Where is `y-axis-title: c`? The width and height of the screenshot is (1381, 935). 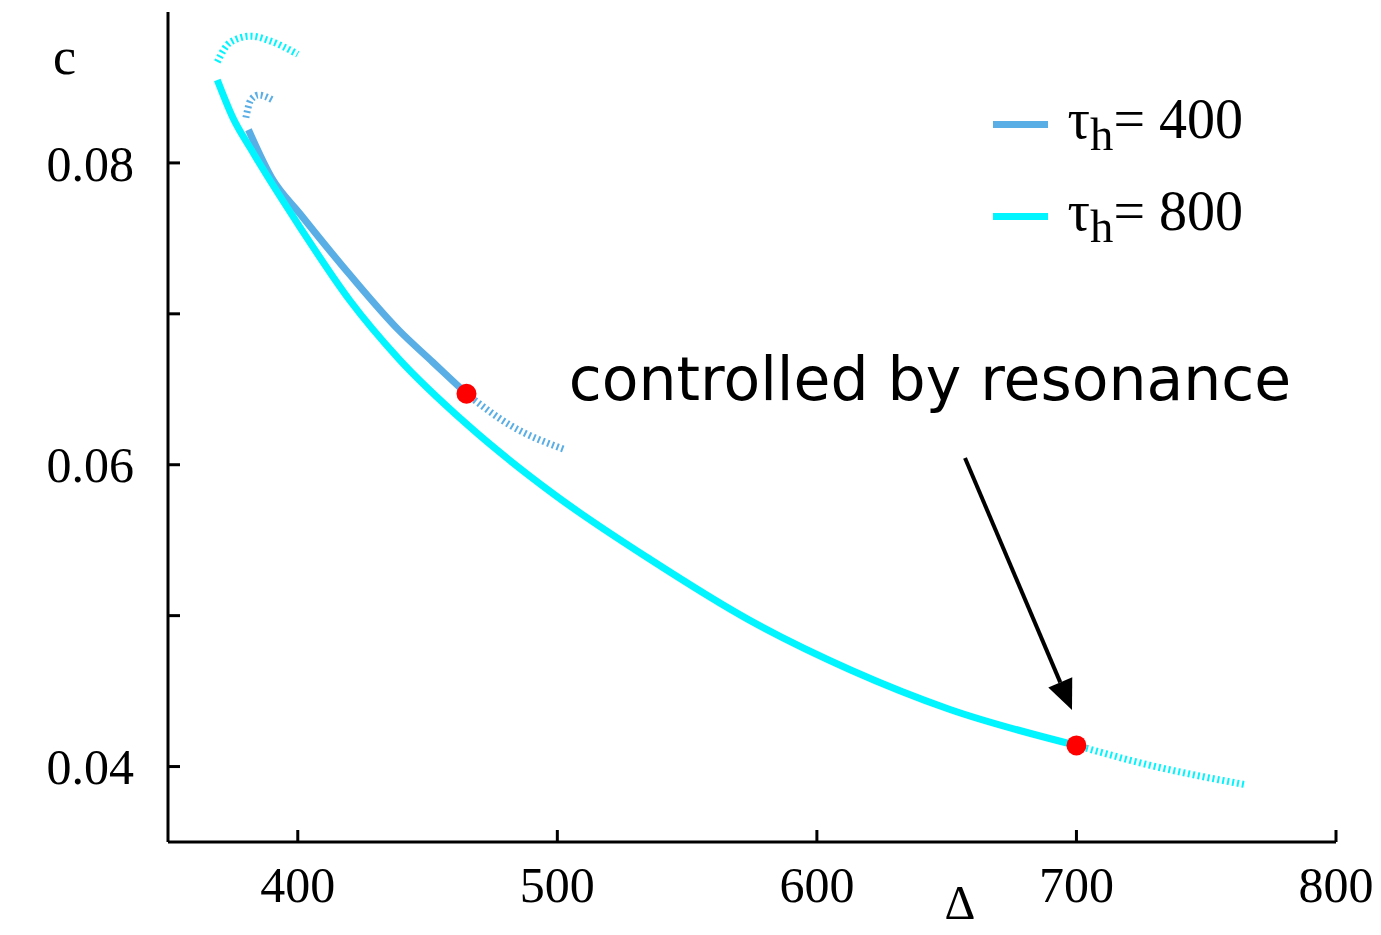 y-axis-title: c is located at coordinates (65, 56).